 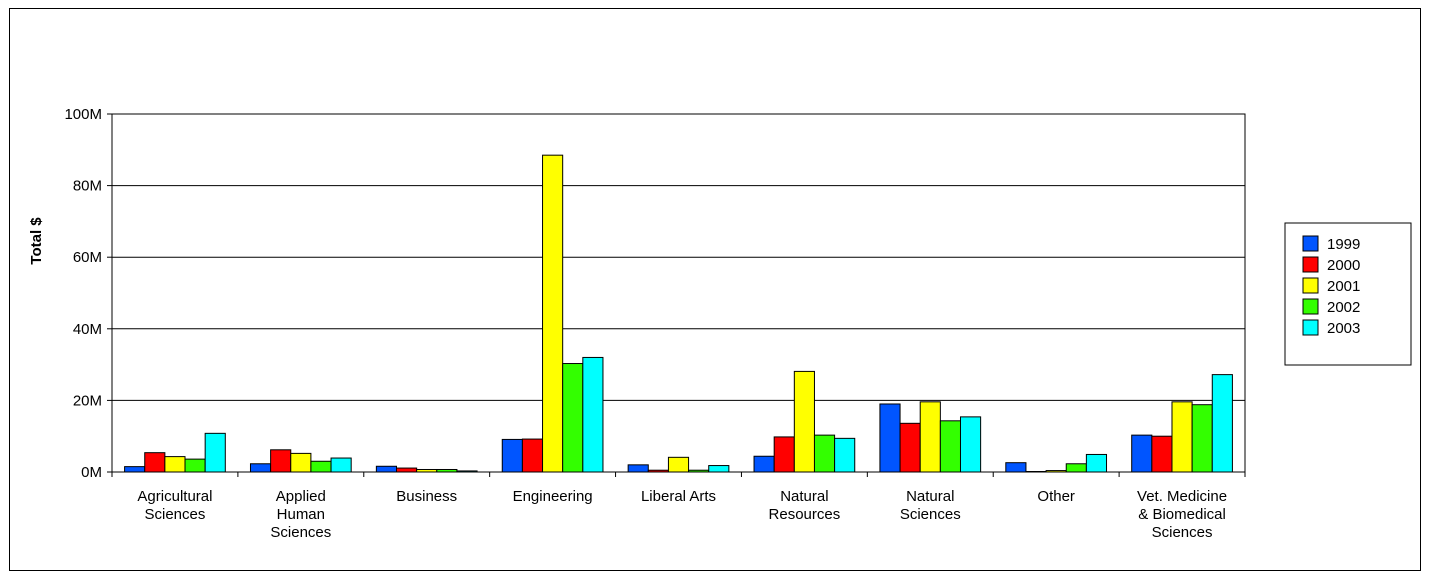 I want to click on x-tick-label: Natural Resources, so click(x=805, y=505).